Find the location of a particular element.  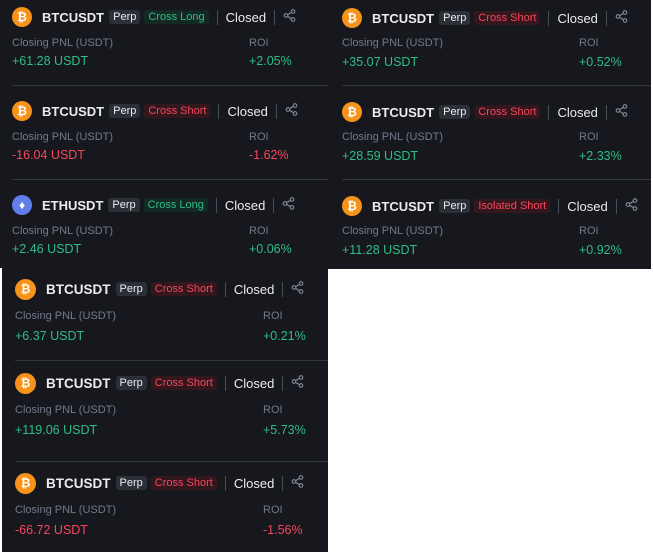

closing-pnl-value: -16.04 USDT is located at coordinates (48, 155).